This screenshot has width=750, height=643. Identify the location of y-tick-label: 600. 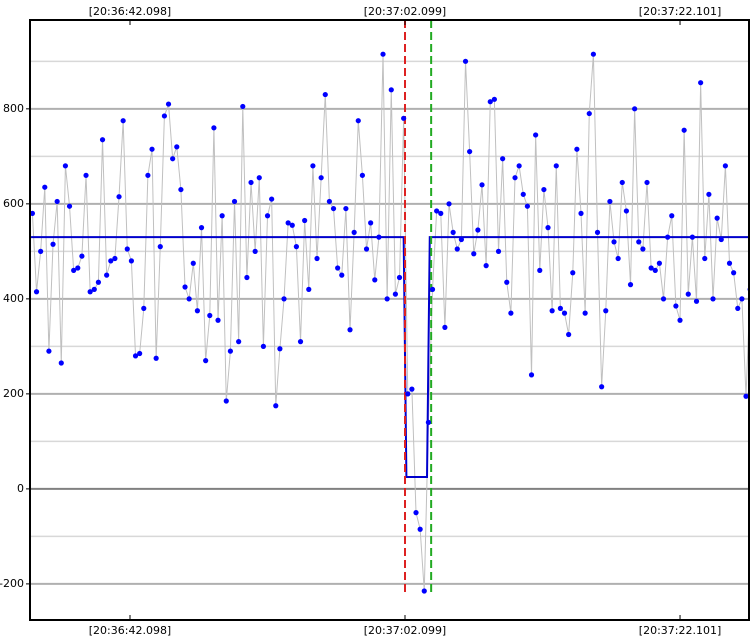
(13, 203).